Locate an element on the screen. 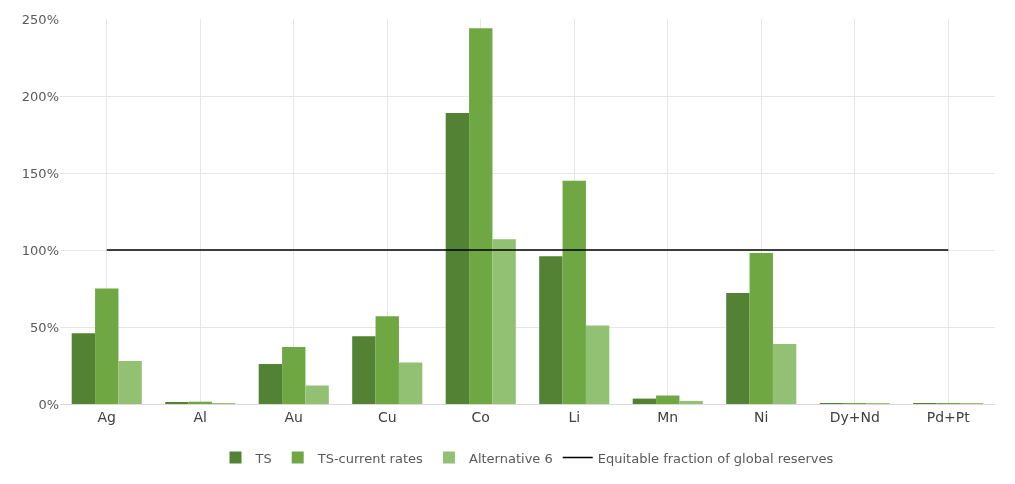 The image size is (1015, 484). x-tick-label: Co is located at coordinates (480, 416).